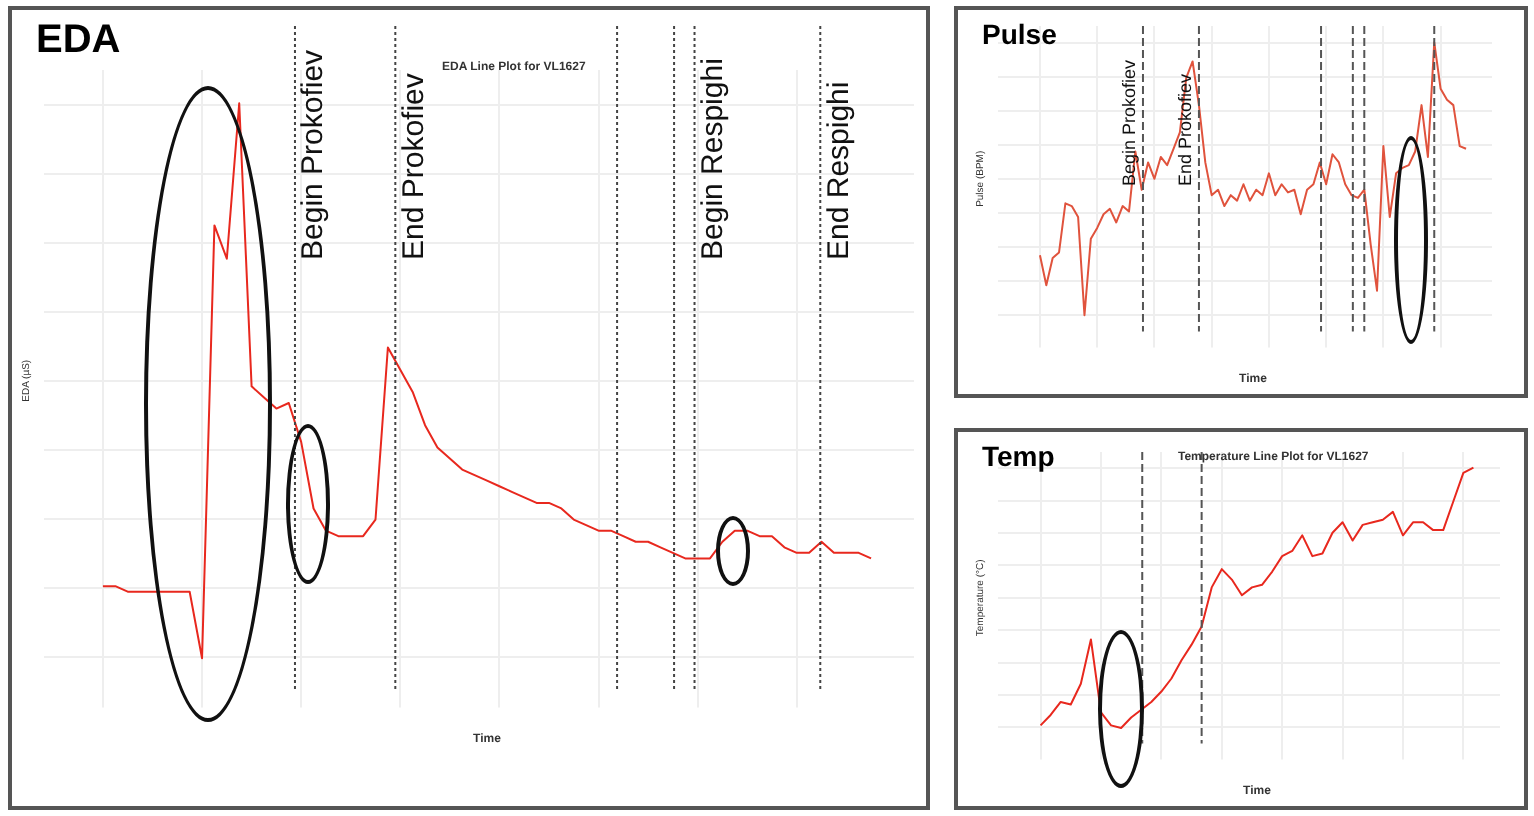  What do you see at coordinates (838, 170) in the screenshot?
I see `annotation: End Respighi` at bounding box center [838, 170].